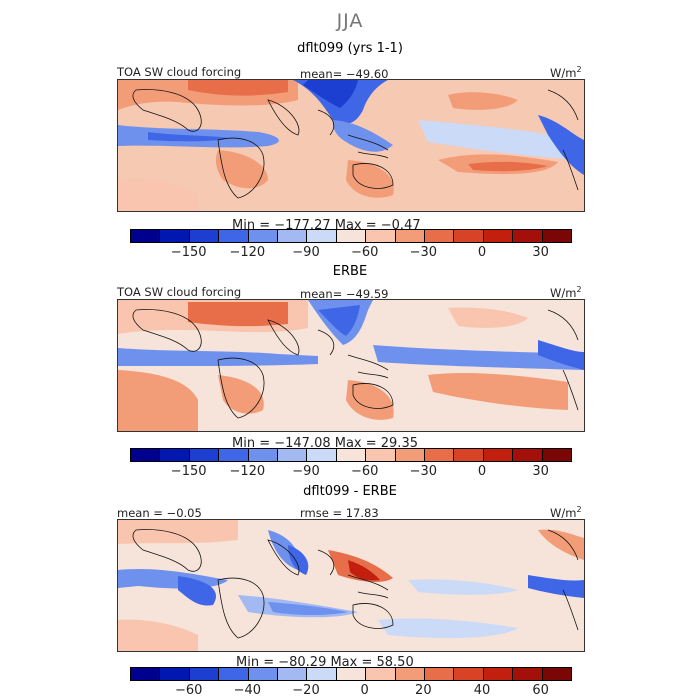 The width and height of the screenshot is (700, 700). What do you see at coordinates (326, 225) in the screenshot?
I see `panel-1-stats: Min = −177.27 Max = −0.47` at bounding box center [326, 225].